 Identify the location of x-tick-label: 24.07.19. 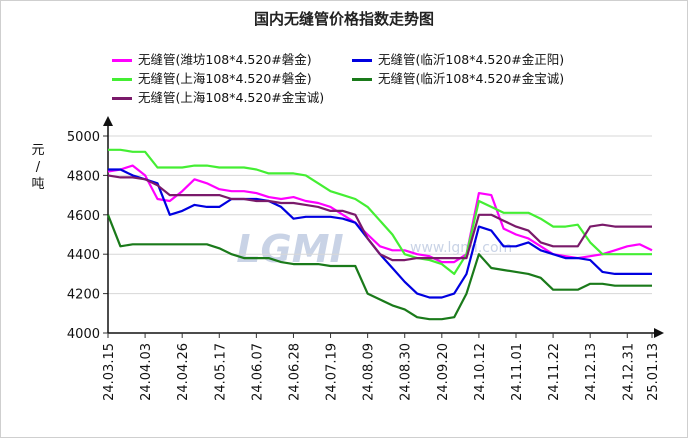
(332, 372).